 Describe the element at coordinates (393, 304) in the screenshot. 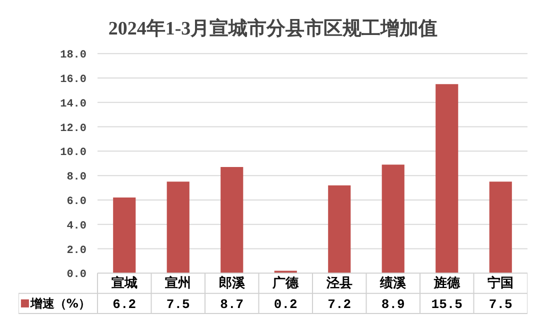

I see `data-label: 8.9` at that location.